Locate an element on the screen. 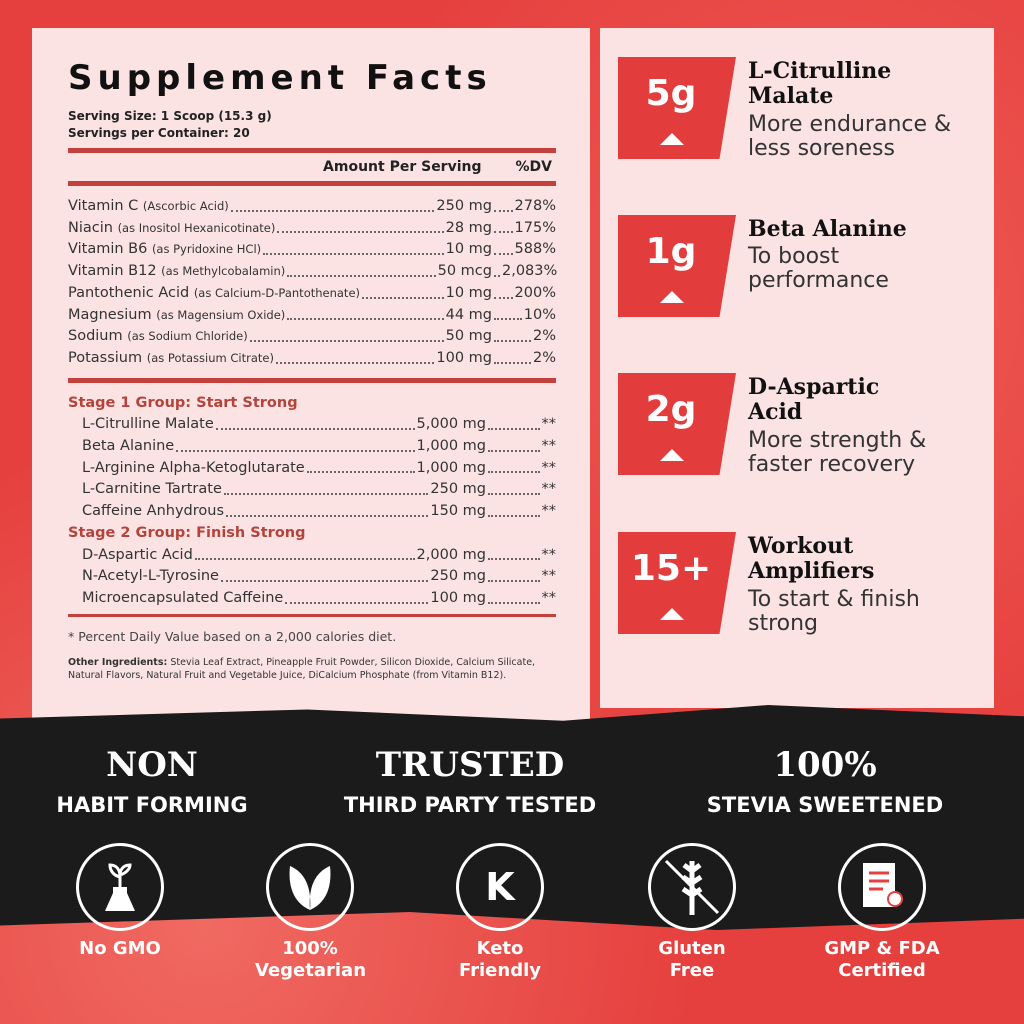  feature-title: D-Aspartic Acid is located at coordinates (814, 399).